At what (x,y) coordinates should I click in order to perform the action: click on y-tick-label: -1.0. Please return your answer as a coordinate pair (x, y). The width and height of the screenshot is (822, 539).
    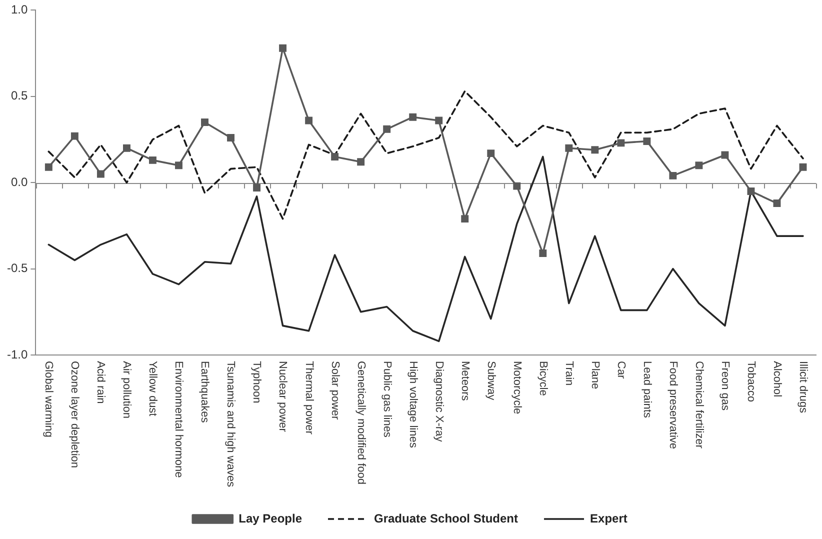
    Looking at the image, I should click on (17, 354).